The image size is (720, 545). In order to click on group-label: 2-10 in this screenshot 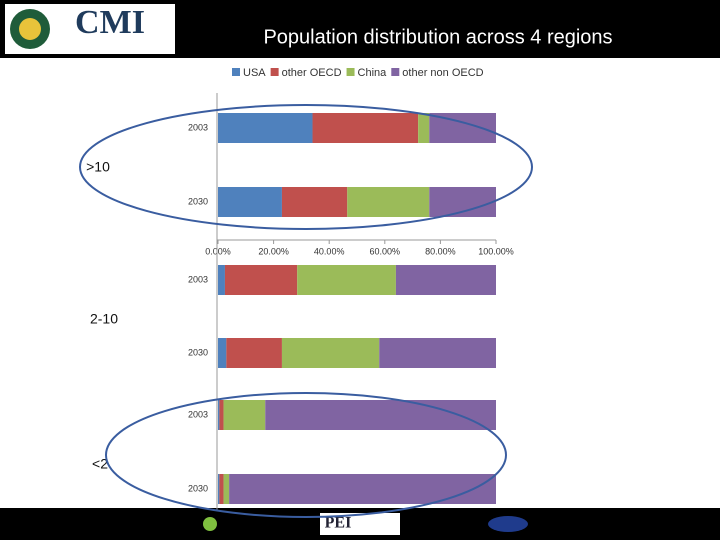, I will do `click(104, 319)`.